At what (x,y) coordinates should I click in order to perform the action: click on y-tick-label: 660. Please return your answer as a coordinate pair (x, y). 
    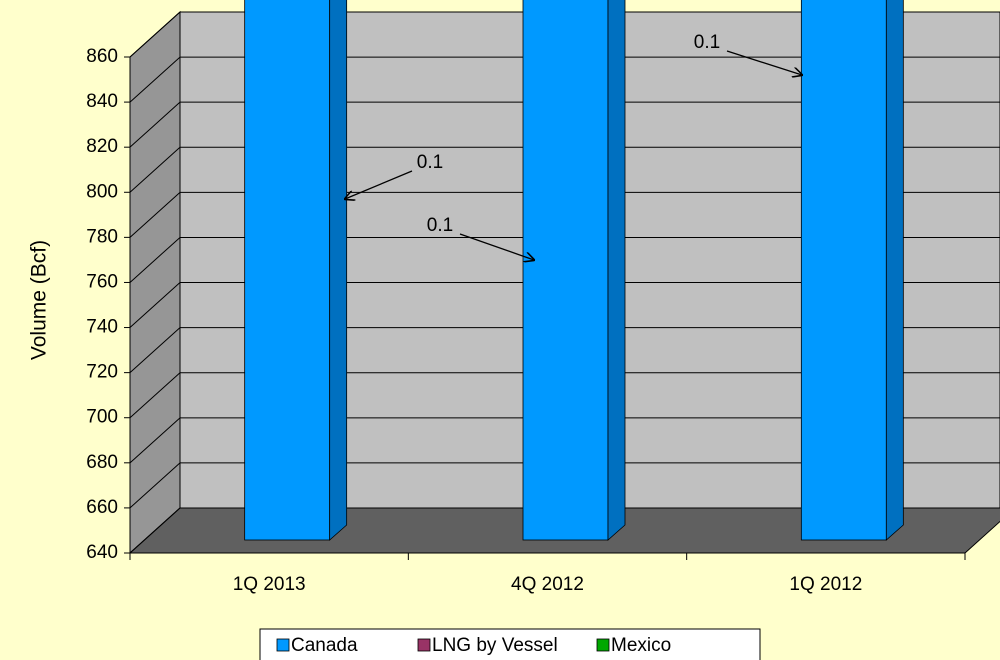
    Looking at the image, I should click on (102, 507).